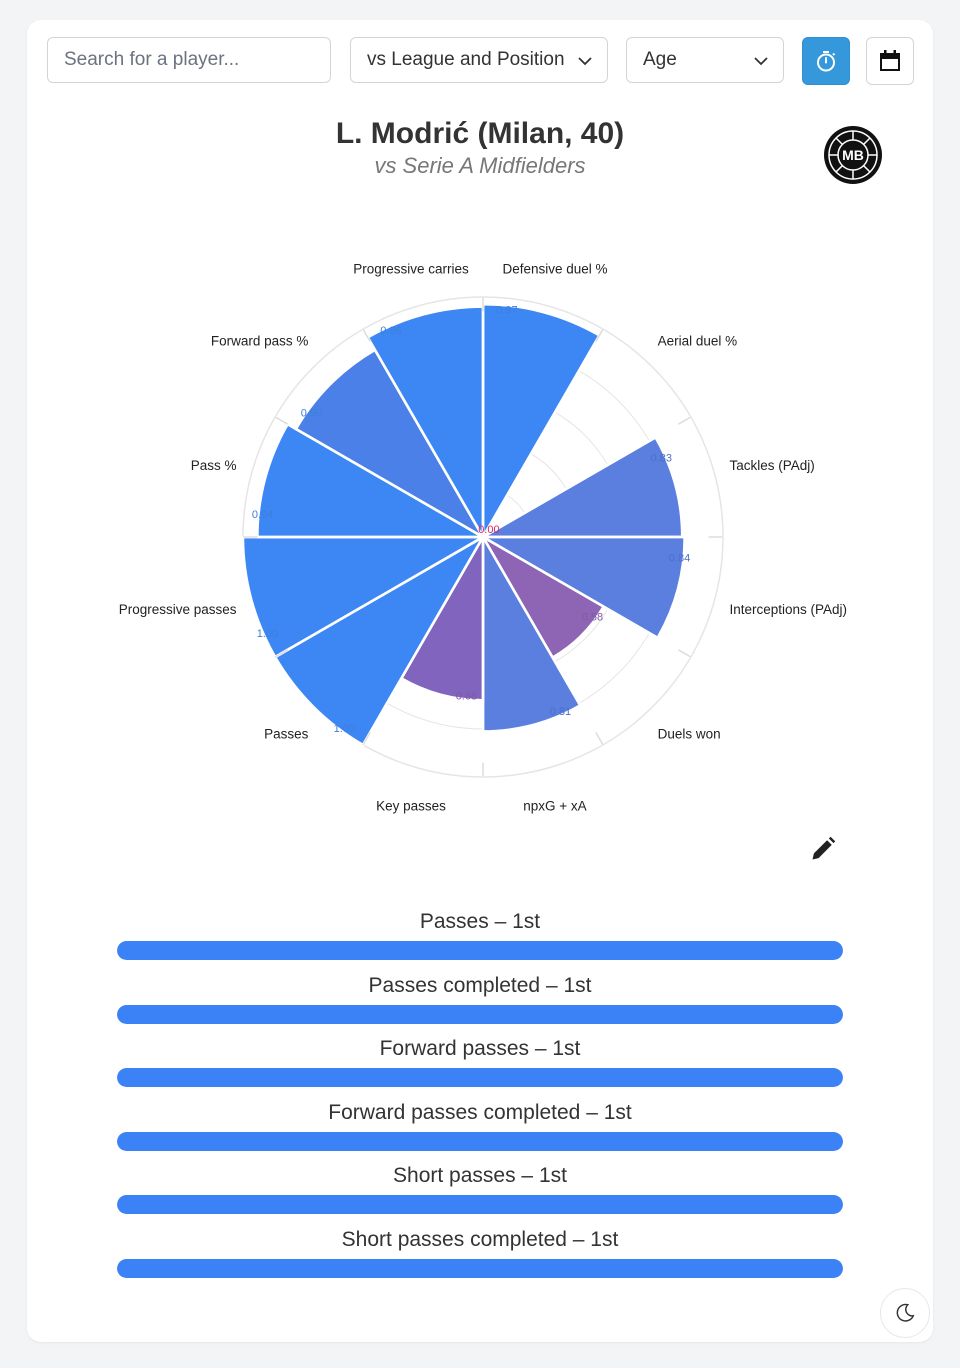  I want to click on category-label: Pass %, so click(214, 465).